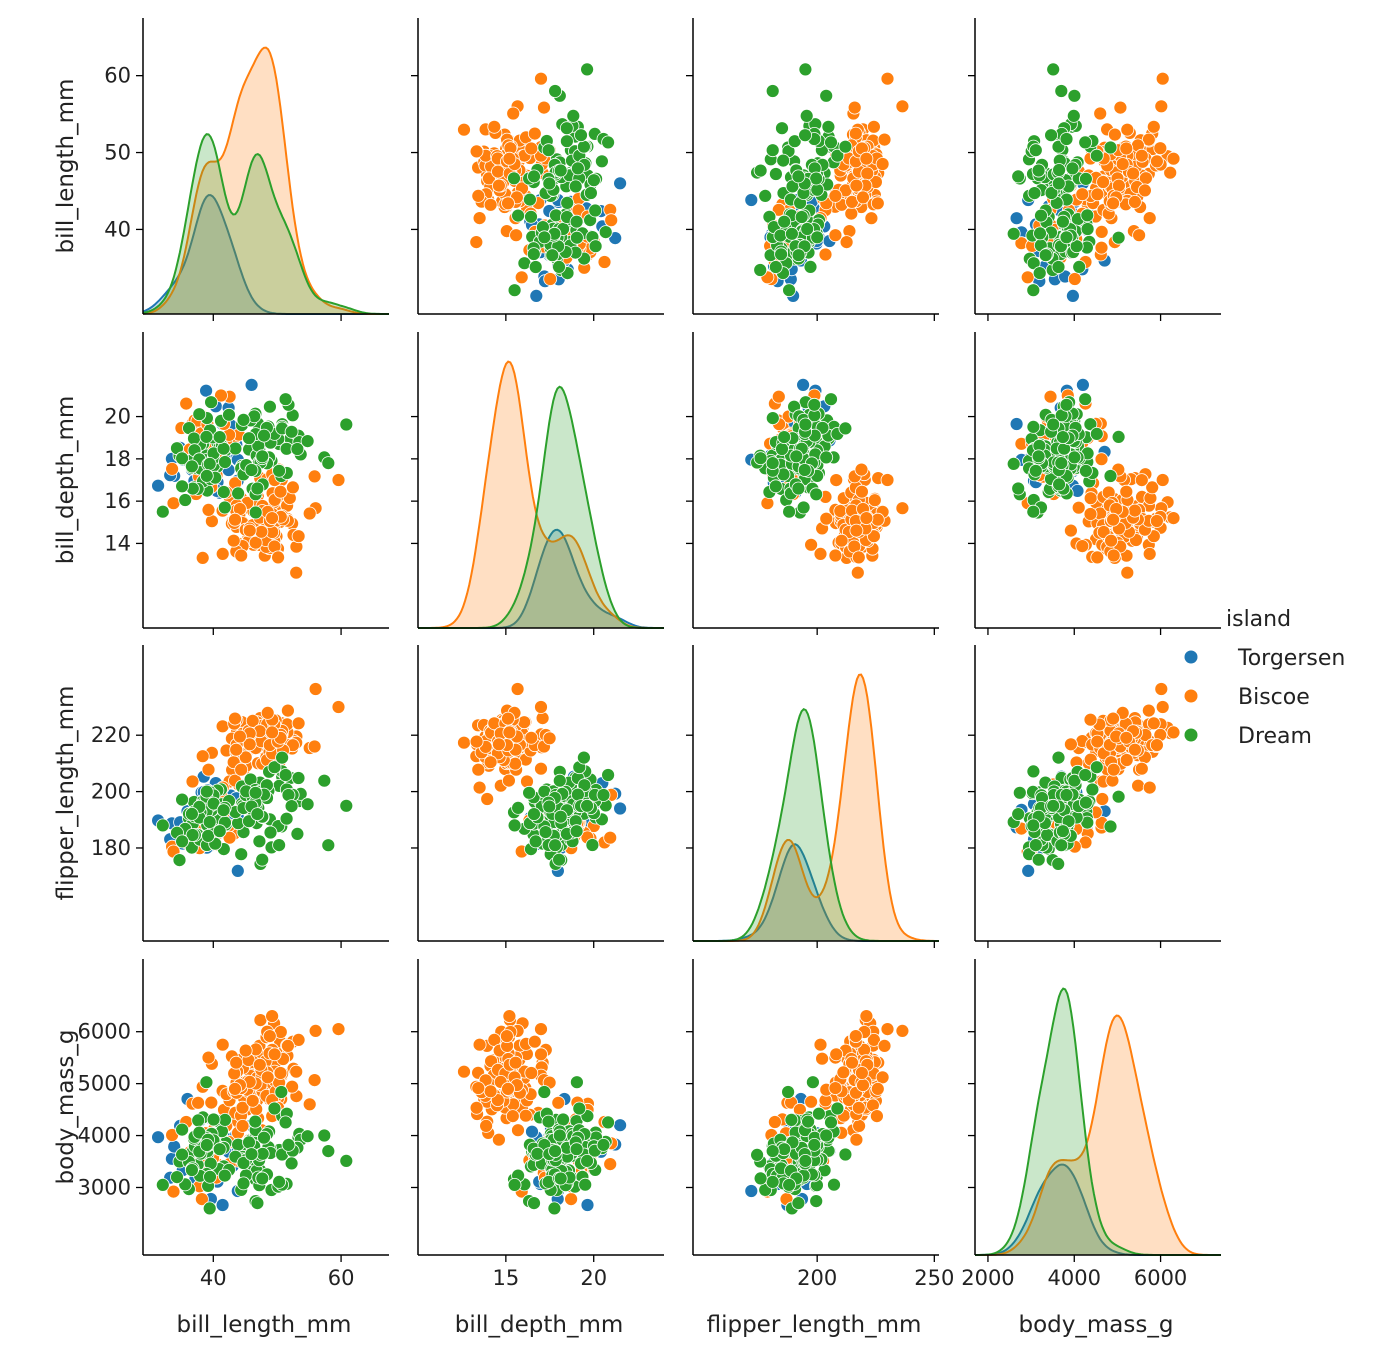 Image resolution: width=1391 pixels, height=1358 pixels. I want to click on panel-body_mass_g-vs-body_mass_g: 2000 4000 6000, so click(1091, 1124).